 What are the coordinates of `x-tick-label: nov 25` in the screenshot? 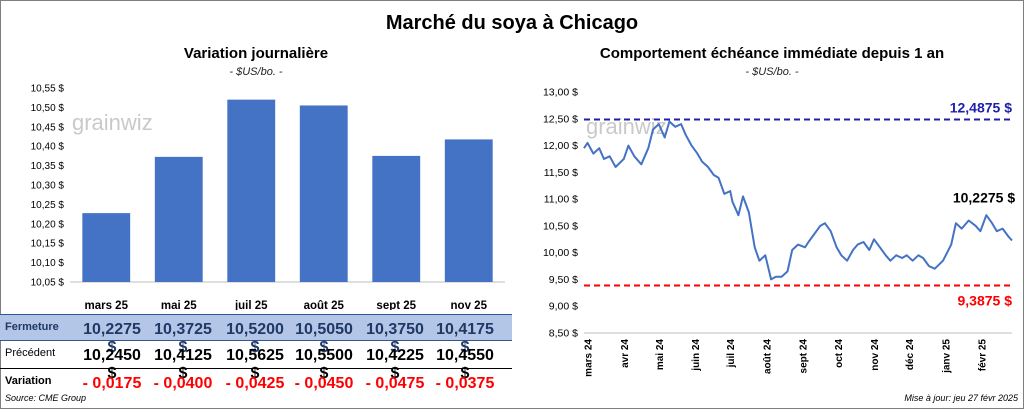 It's located at (469, 305).